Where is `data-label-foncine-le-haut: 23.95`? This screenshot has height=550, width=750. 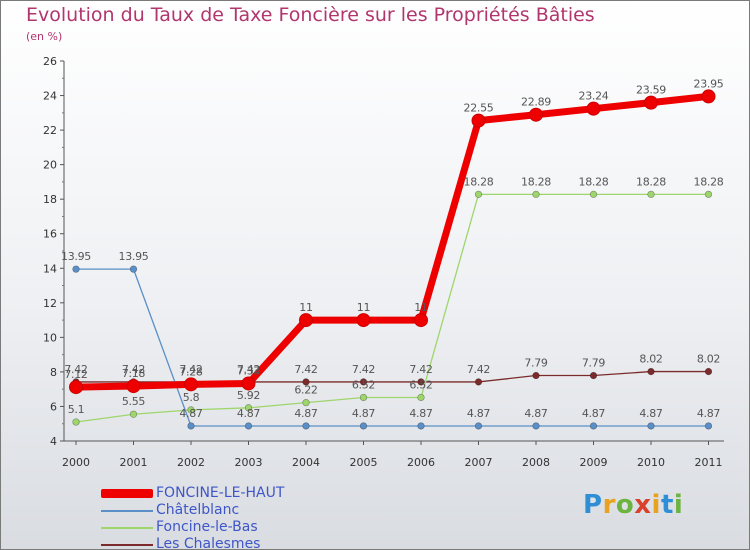 data-label-foncine-le-haut: 23.95 is located at coordinates (709, 83).